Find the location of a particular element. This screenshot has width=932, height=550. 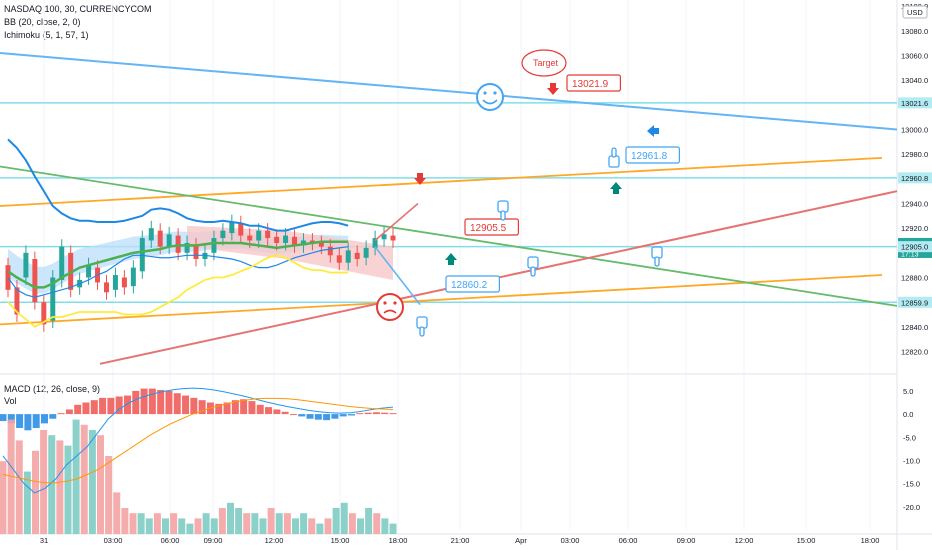

time-tick-label: 21:00 is located at coordinates (460, 540).